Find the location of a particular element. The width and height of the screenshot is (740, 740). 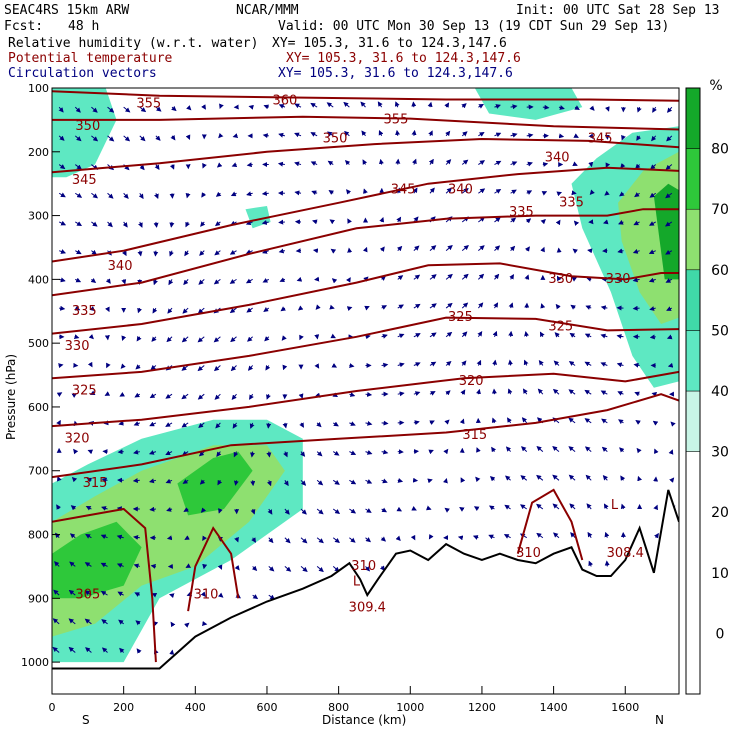

field-xy-rh: XY= 105.3, 31.6 to 124.3,147.6 is located at coordinates (389, 43).